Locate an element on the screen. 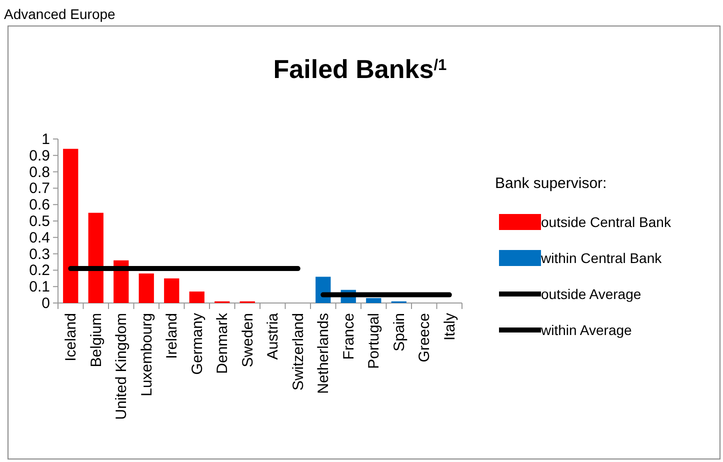  x-tick-label: Spain is located at coordinates (399, 332).